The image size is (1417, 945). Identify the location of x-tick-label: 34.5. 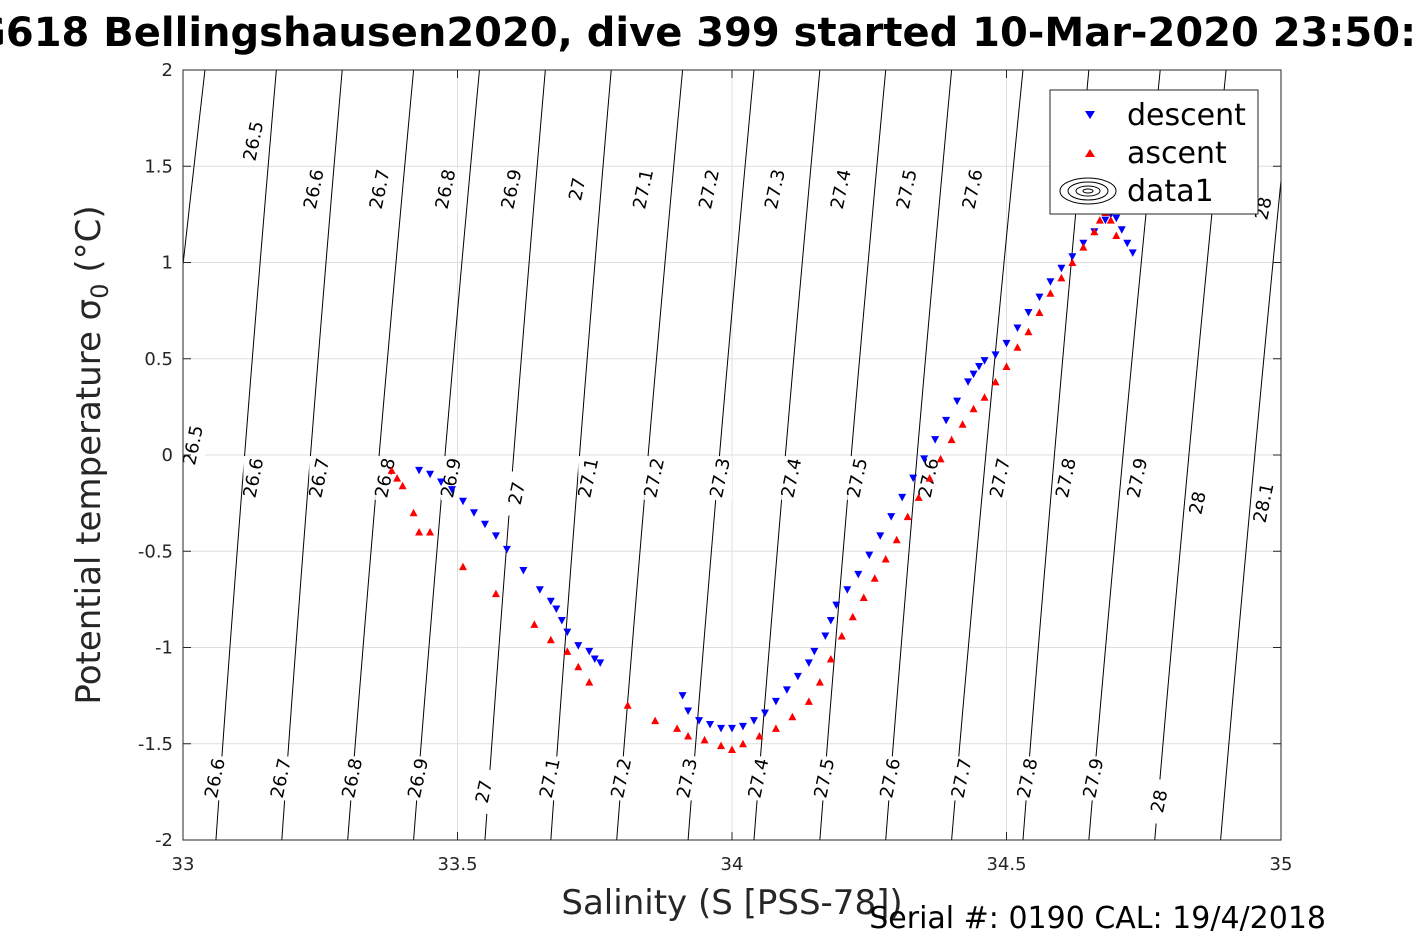
(1006, 864).